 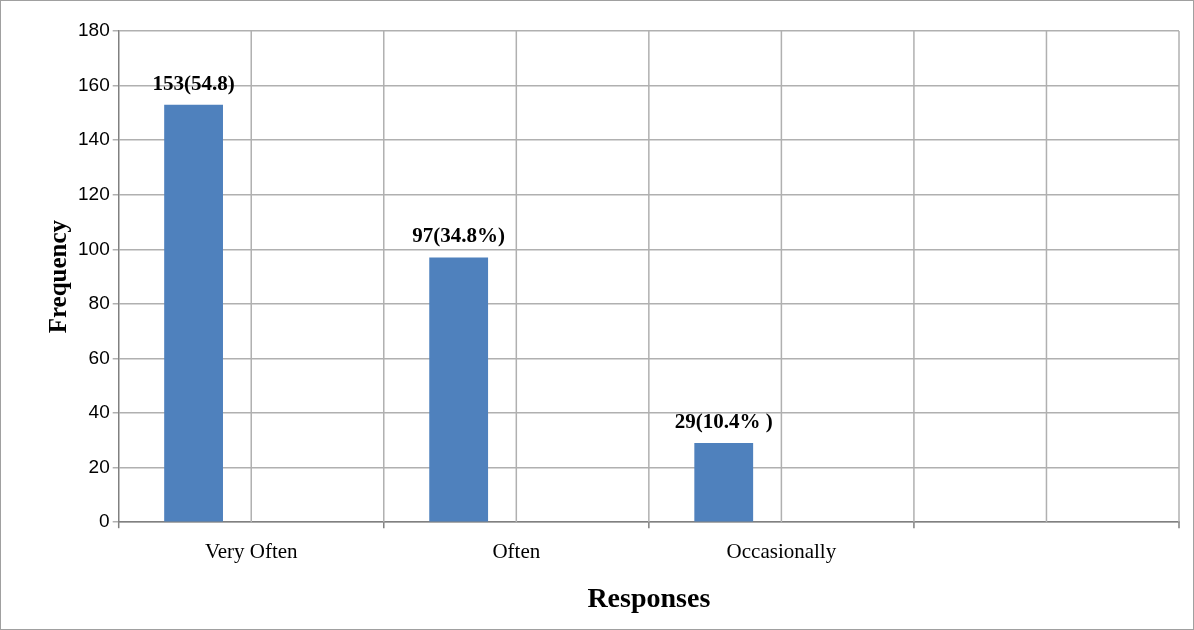 What do you see at coordinates (99, 357) in the screenshot?
I see `y-tick-label: 60` at bounding box center [99, 357].